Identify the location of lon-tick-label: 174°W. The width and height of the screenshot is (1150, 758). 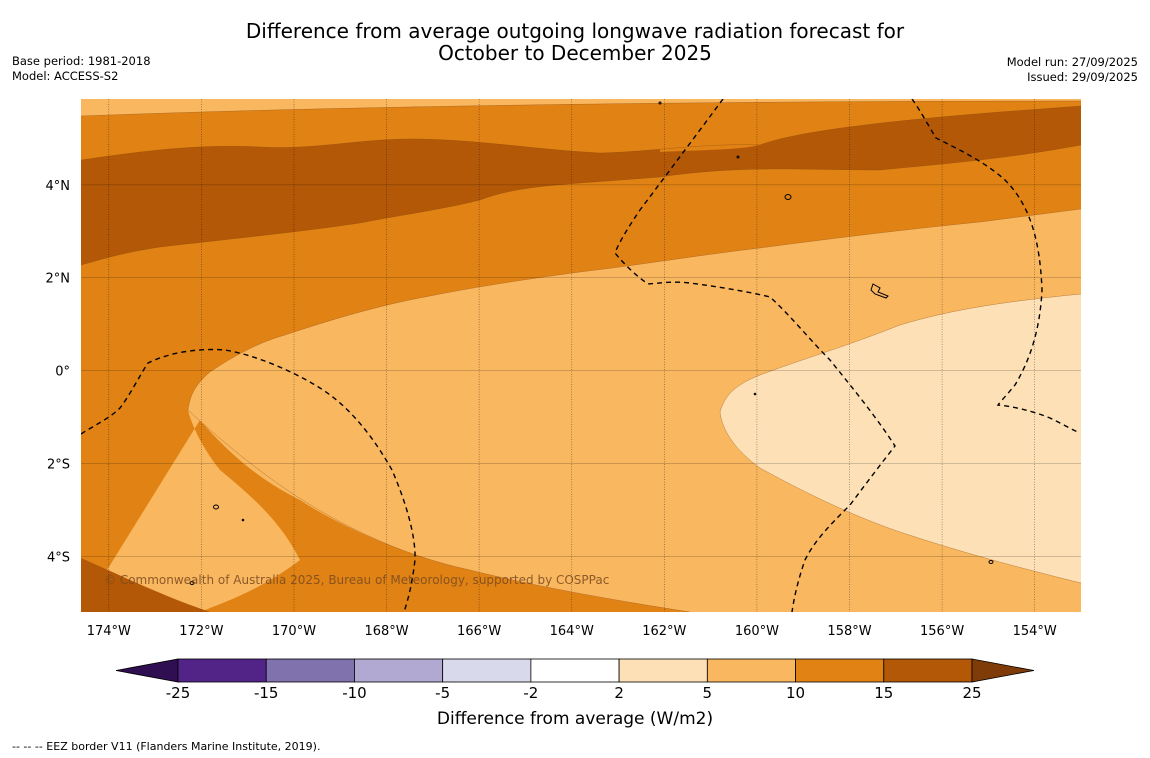
(109, 631).